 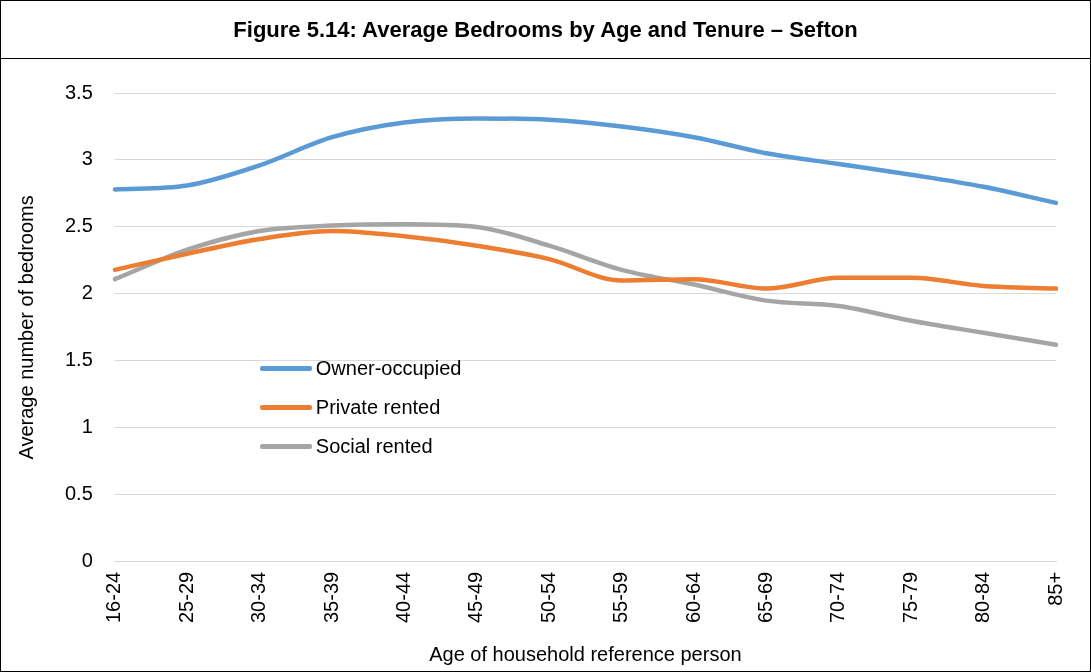 What do you see at coordinates (475, 597) in the screenshot?
I see `x-tick-label: 45-49` at bounding box center [475, 597].